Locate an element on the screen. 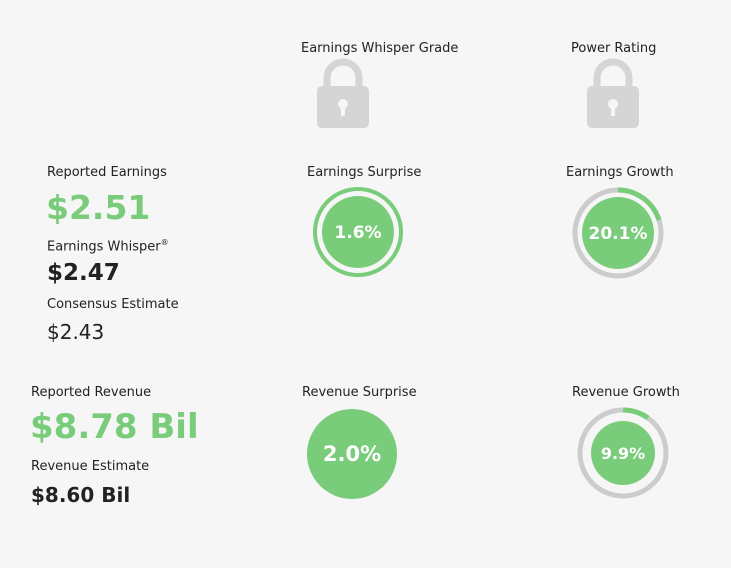 This screenshot has width=731, height=568. reported-revenue-label: Reported Revenue is located at coordinates (91, 392).